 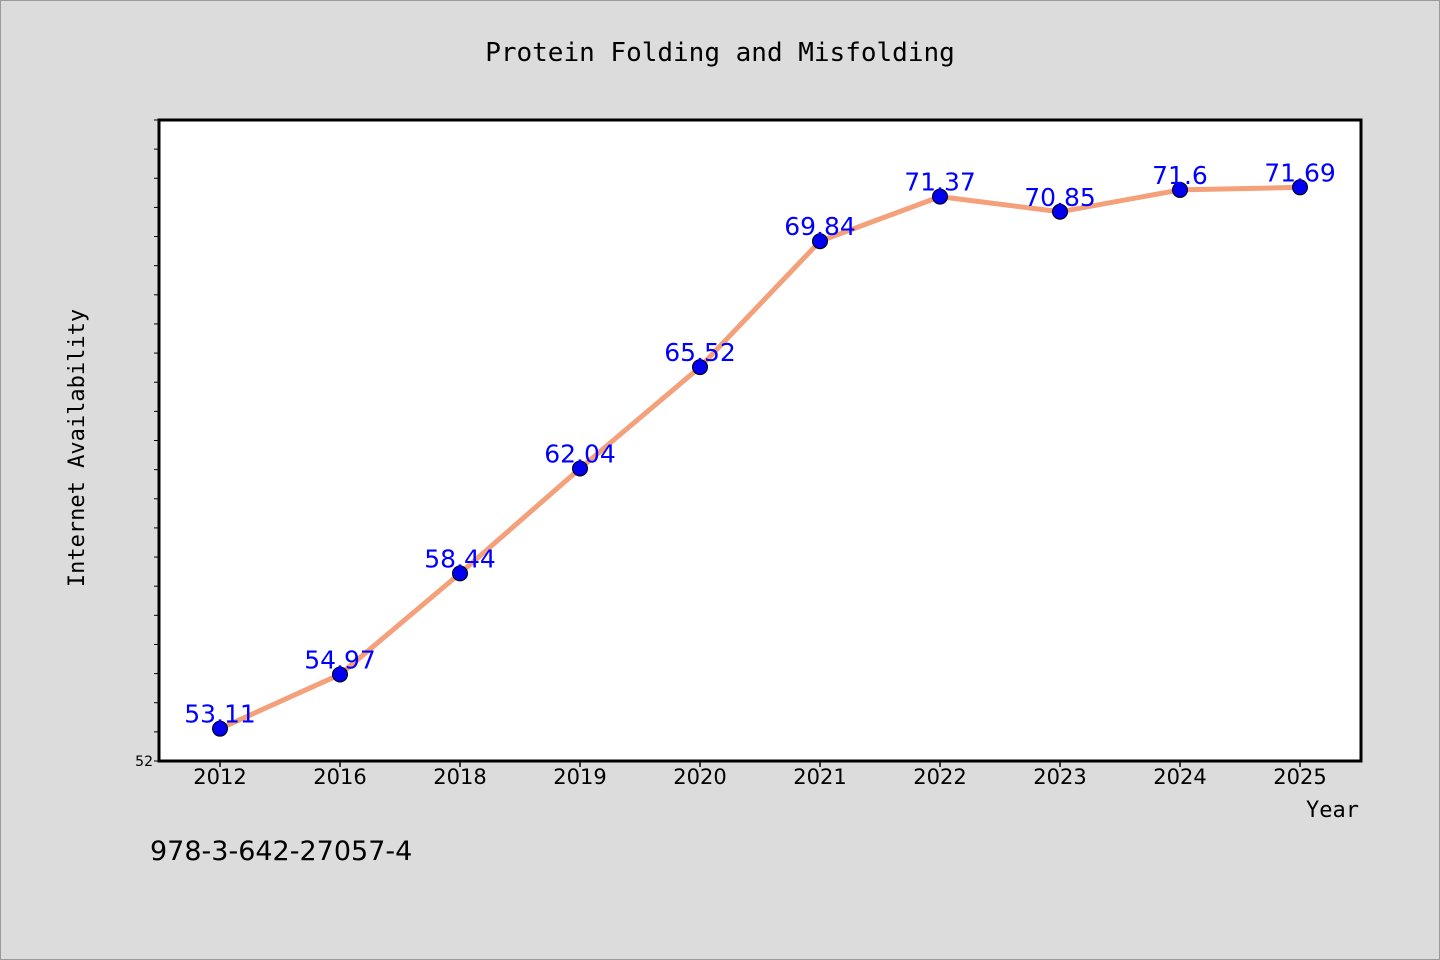 What do you see at coordinates (720, 53) in the screenshot?
I see `chart-title: Protein Folding and Misfolding` at bounding box center [720, 53].